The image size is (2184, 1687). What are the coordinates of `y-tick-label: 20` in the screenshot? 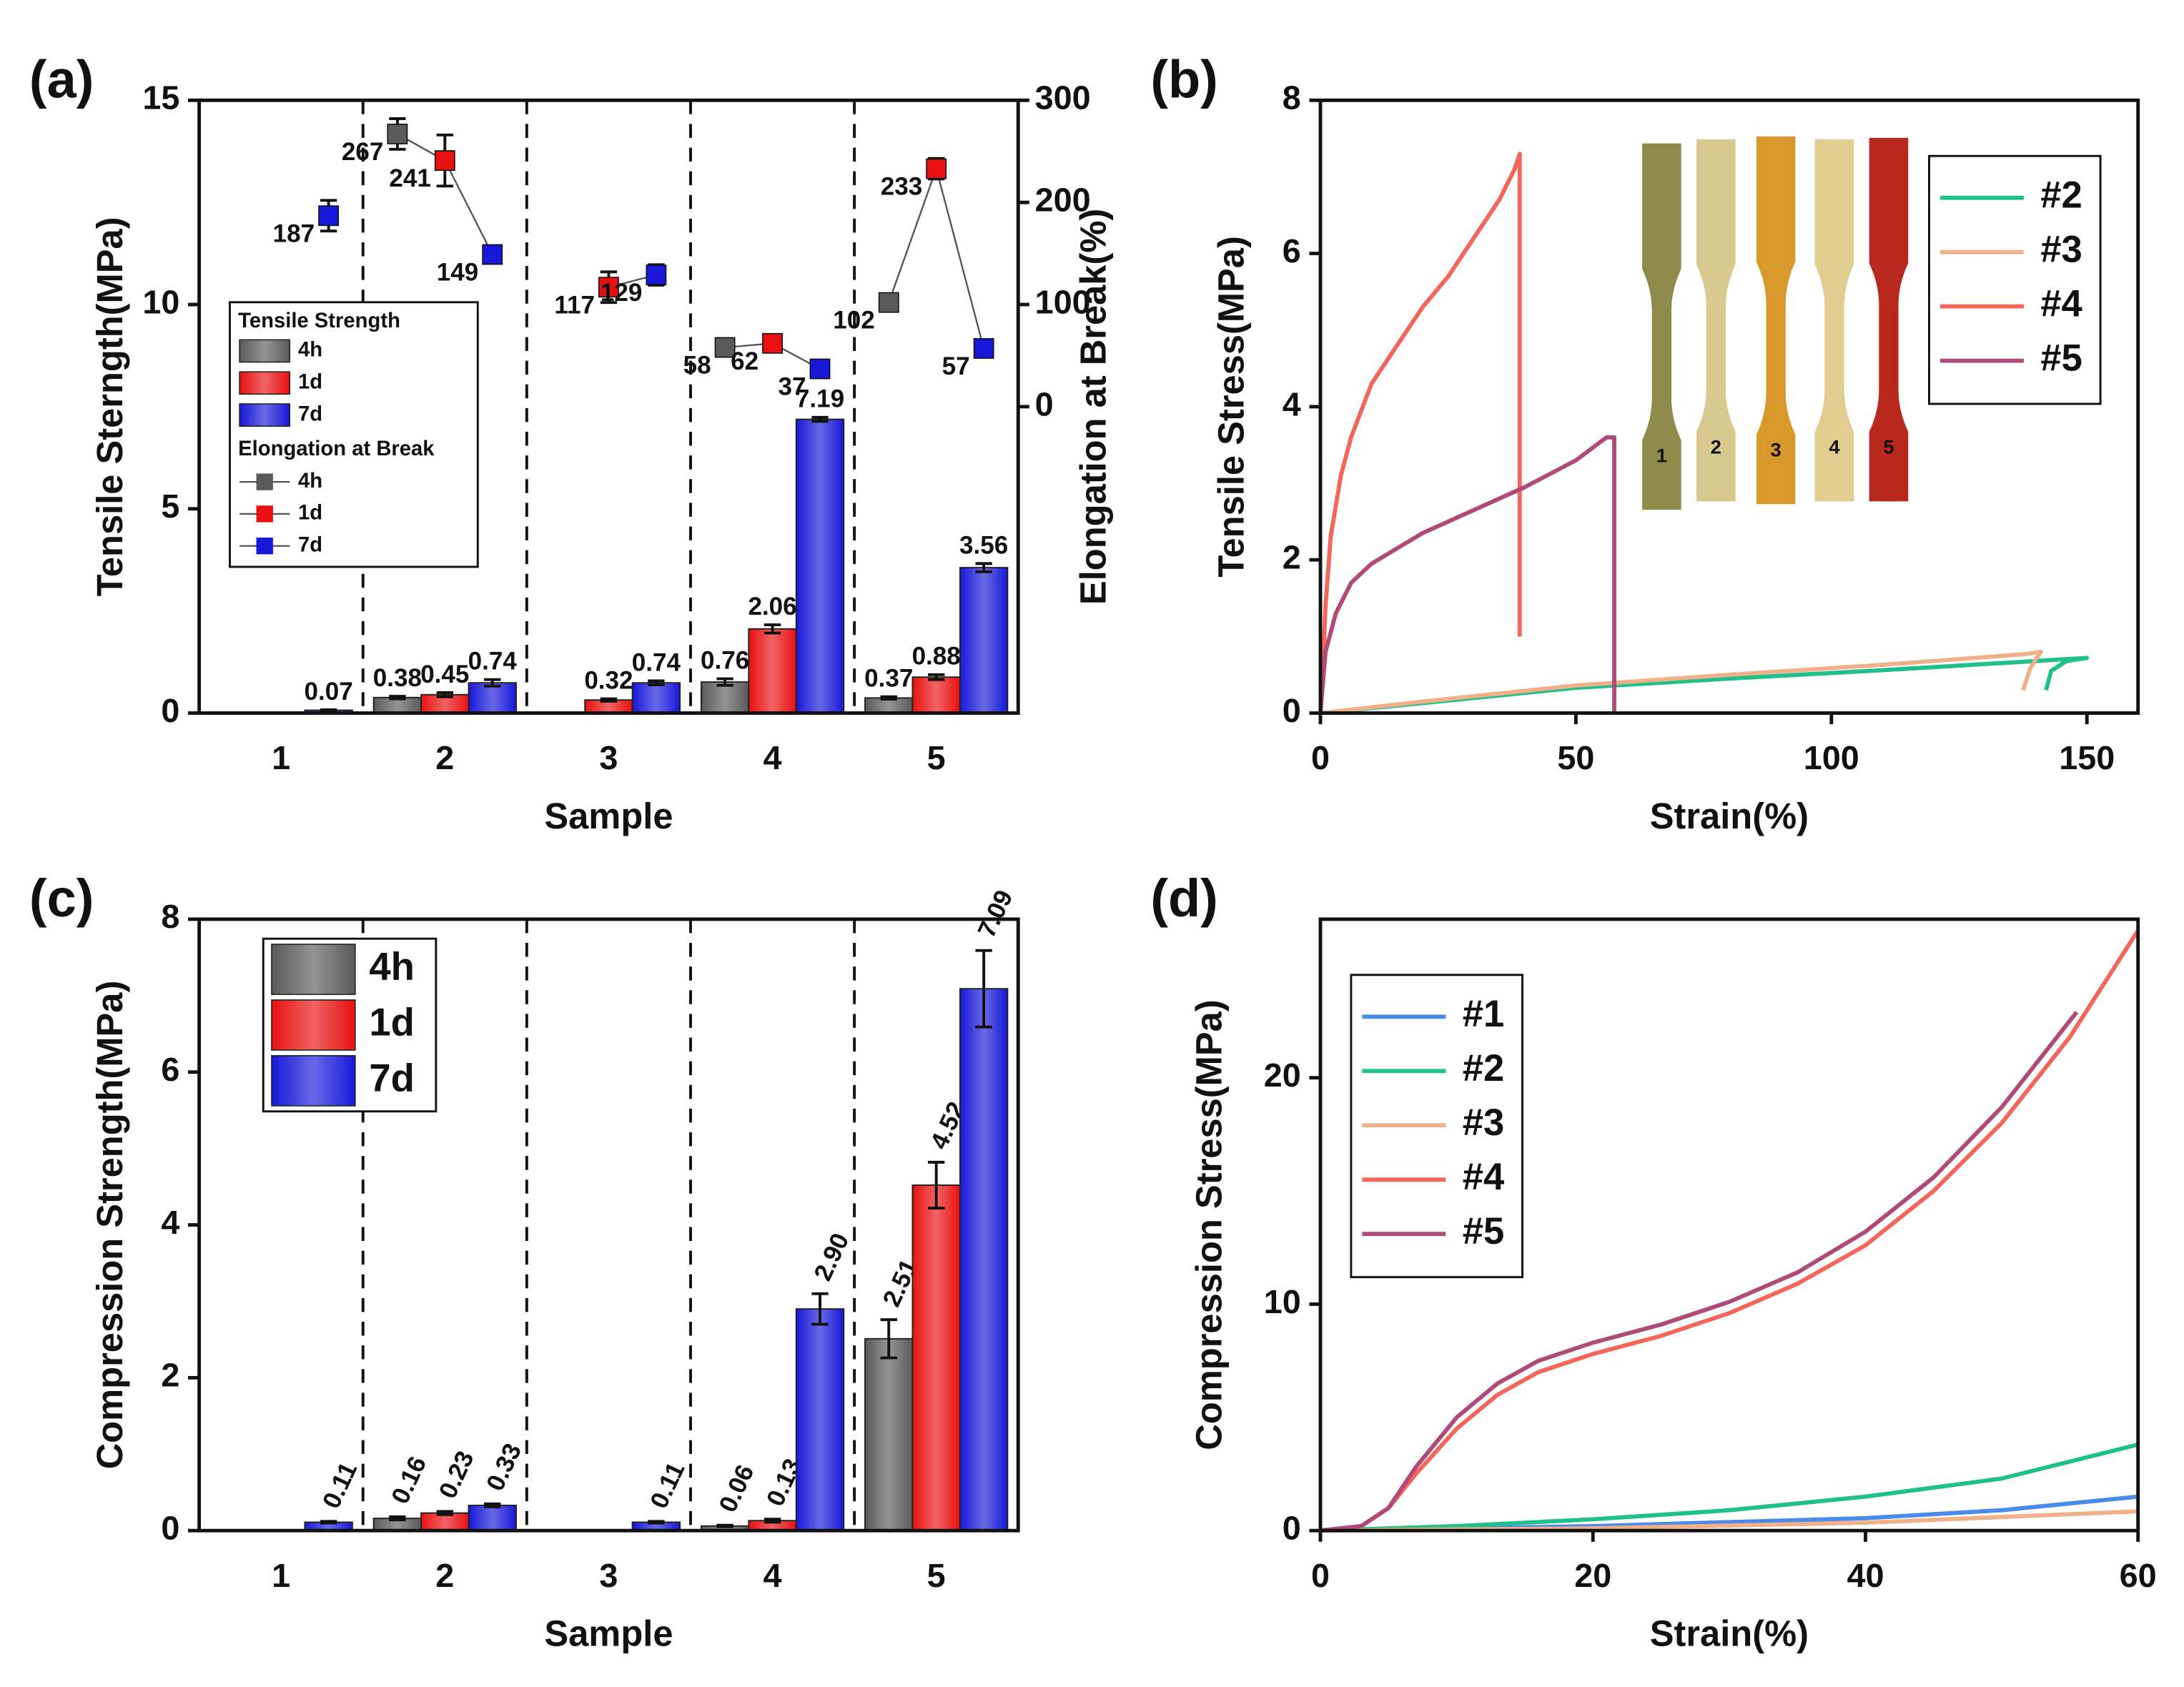 It's located at (1282, 1075).